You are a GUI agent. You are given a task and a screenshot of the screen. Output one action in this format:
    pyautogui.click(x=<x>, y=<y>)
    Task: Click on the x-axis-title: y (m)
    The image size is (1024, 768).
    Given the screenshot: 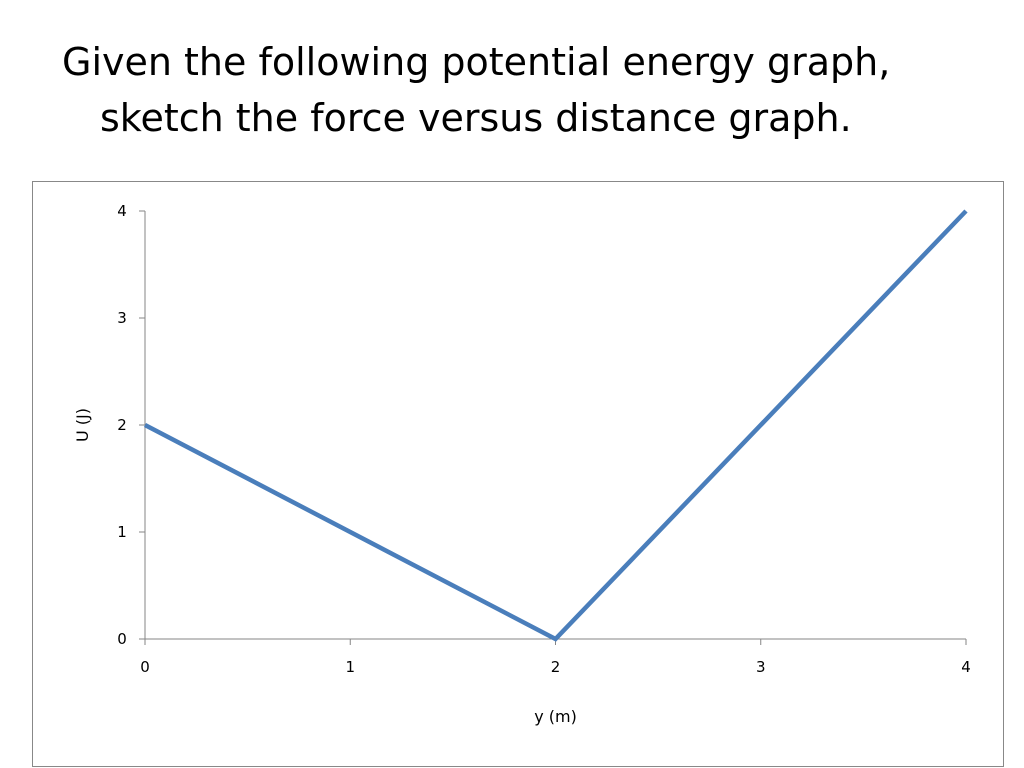 What is the action you would take?
    pyautogui.click(x=555, y=716)
    